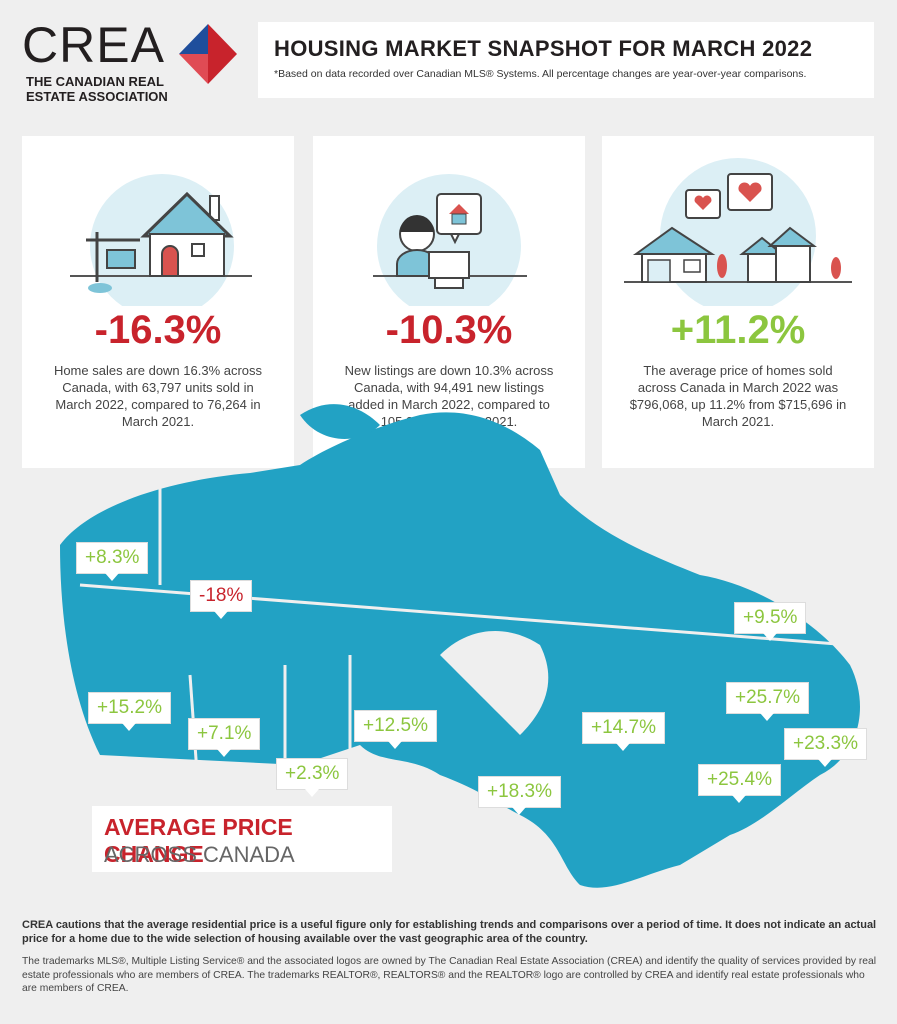 This screenshot has height=1024, width=897. What do you see at coordinates (450, 240) in the screenshot?
I see `person-computer-listing-icon` at bounding box center [450, 240].